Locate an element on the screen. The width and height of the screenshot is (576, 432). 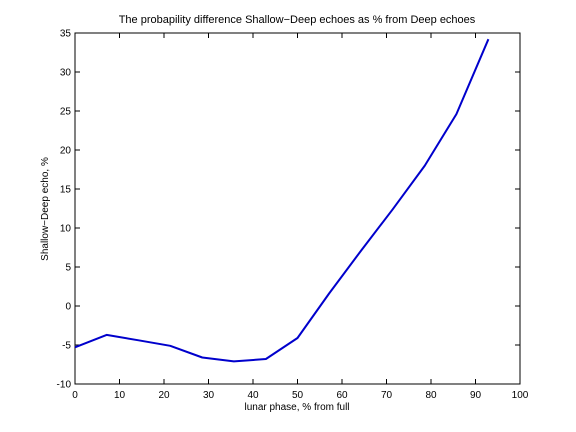
y-tick-label: 20 is located at coordinates (66, 151).